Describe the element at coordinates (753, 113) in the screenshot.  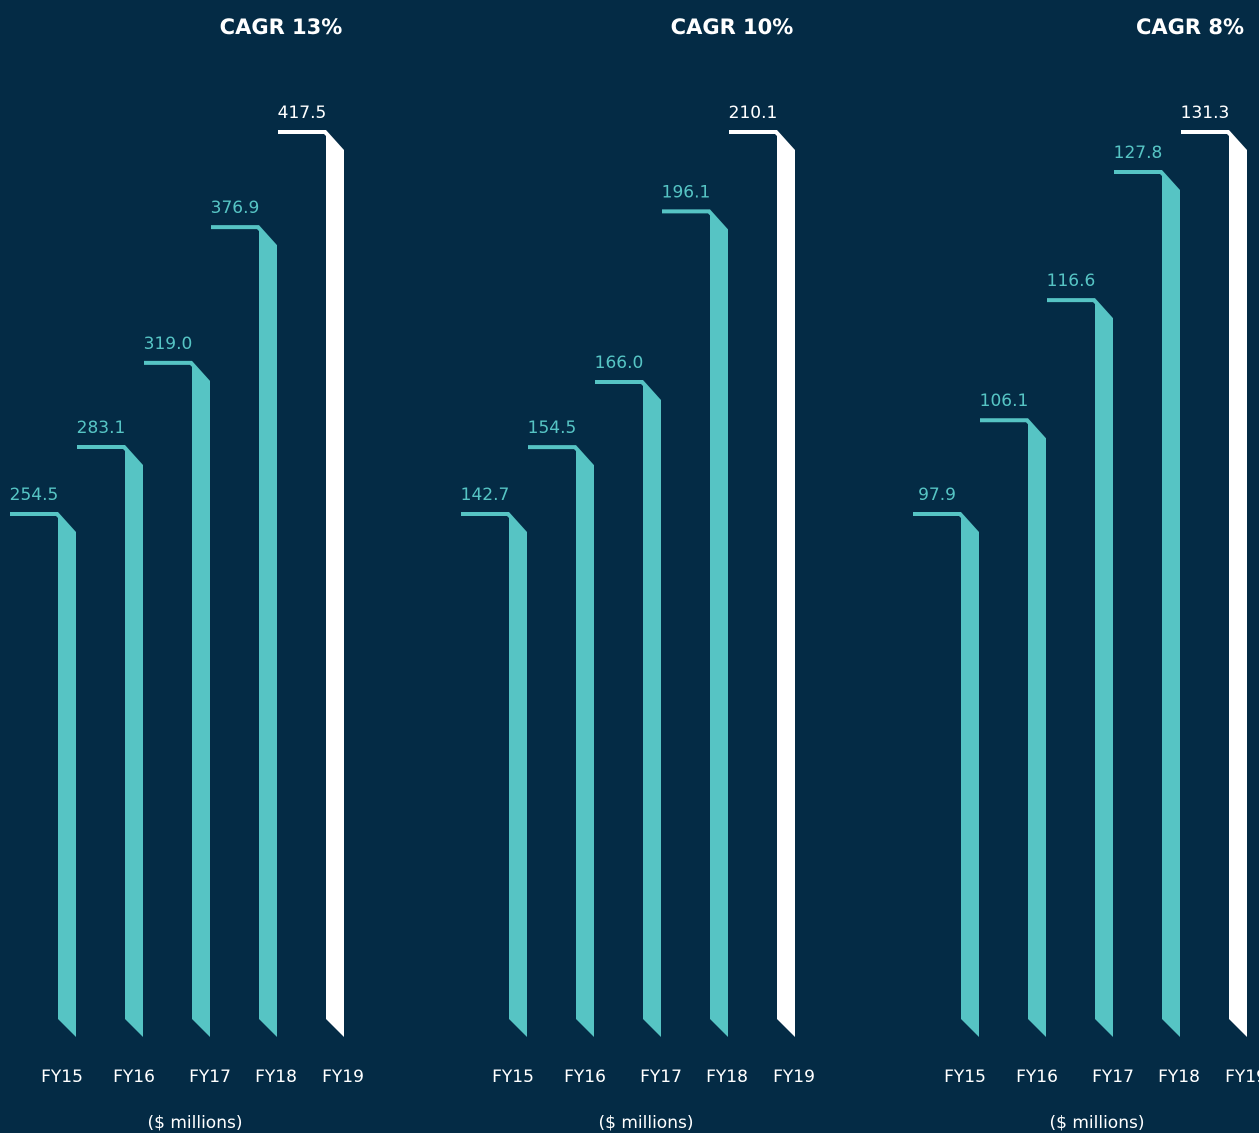
I see `value-label-fy19: 210.1` at that location.